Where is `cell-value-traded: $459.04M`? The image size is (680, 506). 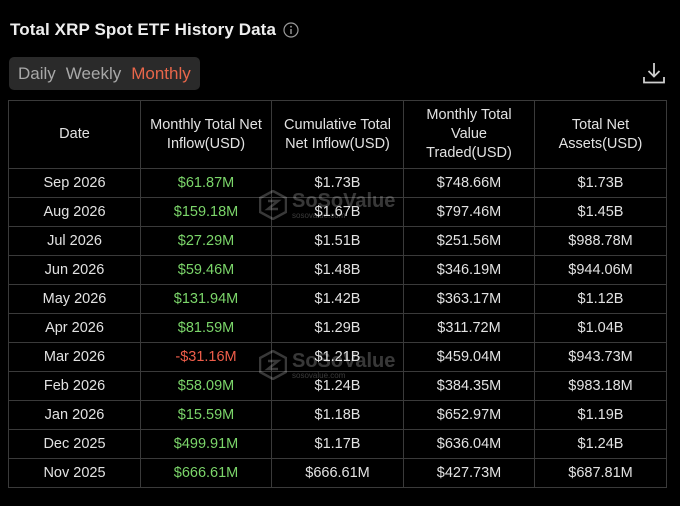
cell-value-traded: $459.04M is located at coordinates (469, 357).